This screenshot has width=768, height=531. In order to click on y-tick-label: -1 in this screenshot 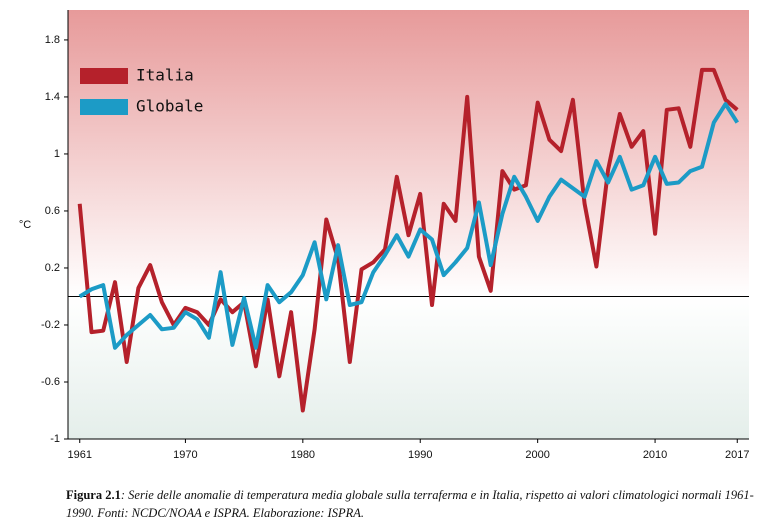, I will do `click(55, 439)`.